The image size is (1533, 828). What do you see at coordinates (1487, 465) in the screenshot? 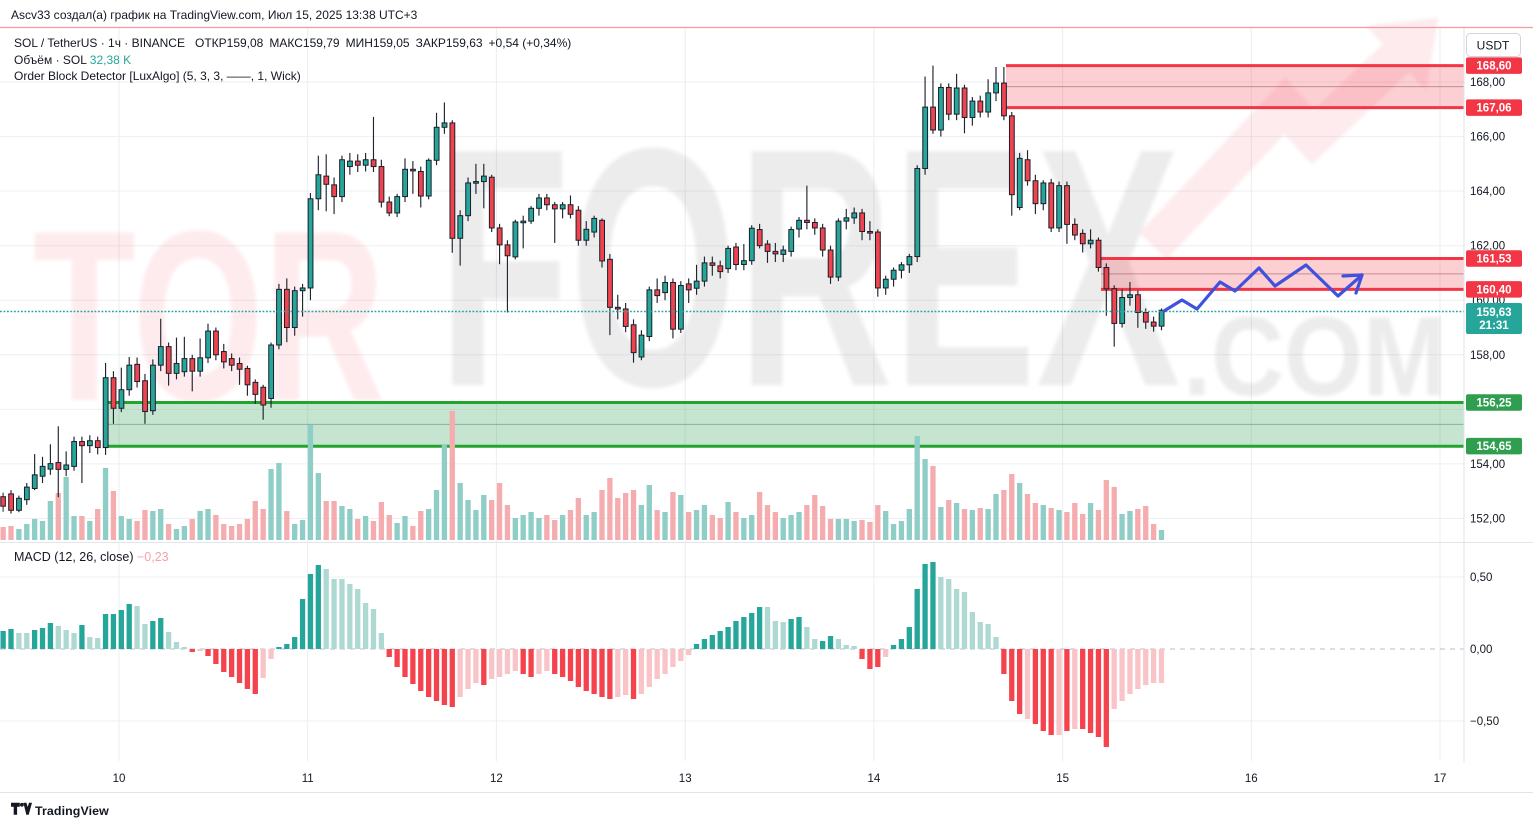
I see `svg-text: 154,00` at bounding box center [1487, 465].